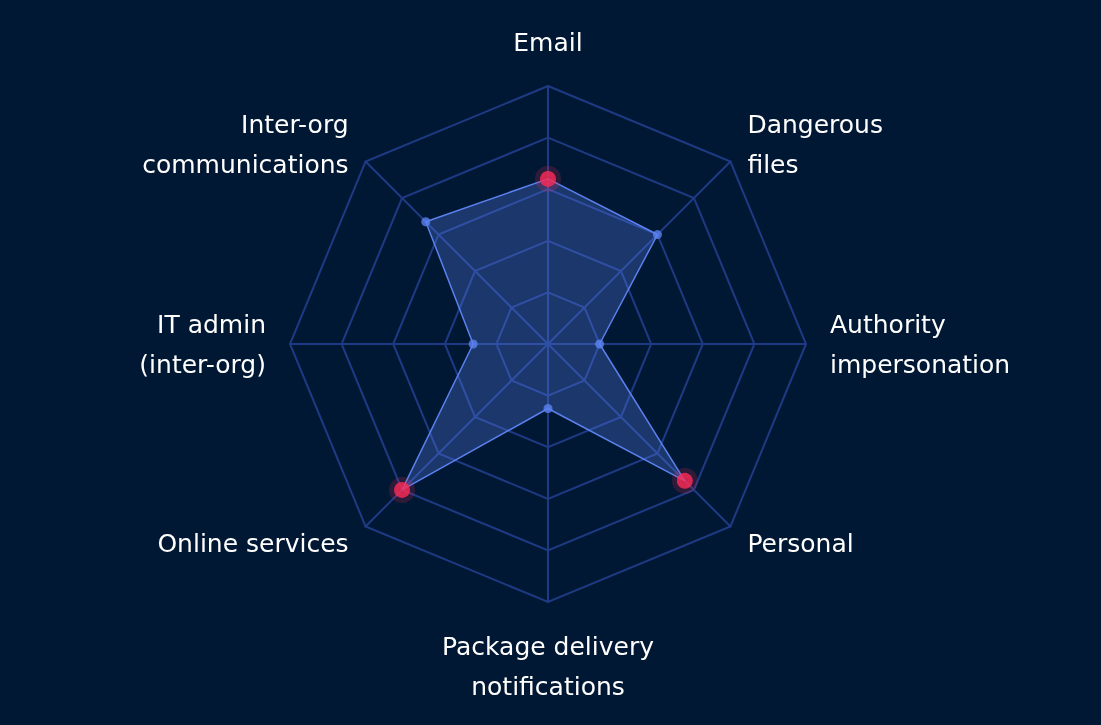 The height and width of the screenshot is (725, 1101). Describe the element at coordinates (800, 543) in the screenshot. I see `spoke-label: Personal` at that location.